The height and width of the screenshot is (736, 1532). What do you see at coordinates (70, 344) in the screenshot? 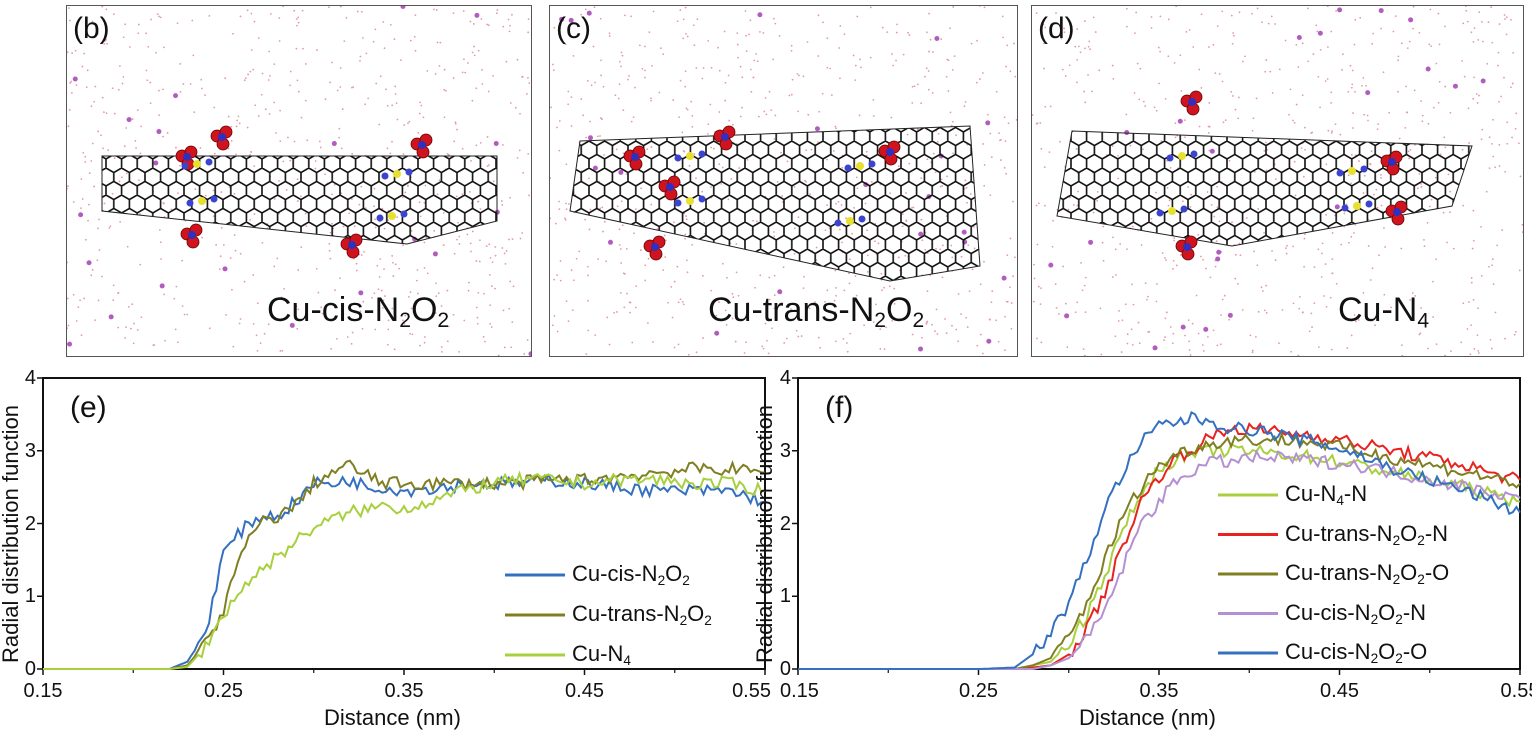
I see `ion-dot` at bounding box center [70, 344].